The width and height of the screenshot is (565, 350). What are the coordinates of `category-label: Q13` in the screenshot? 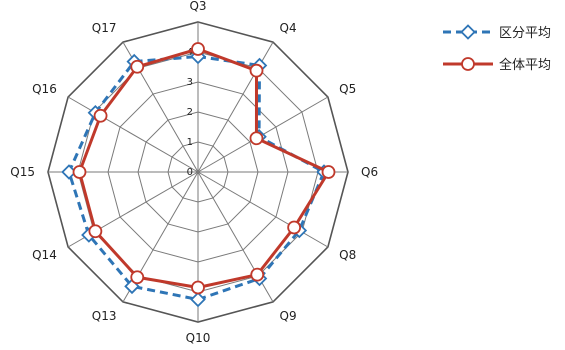 It's located at (104, 316).